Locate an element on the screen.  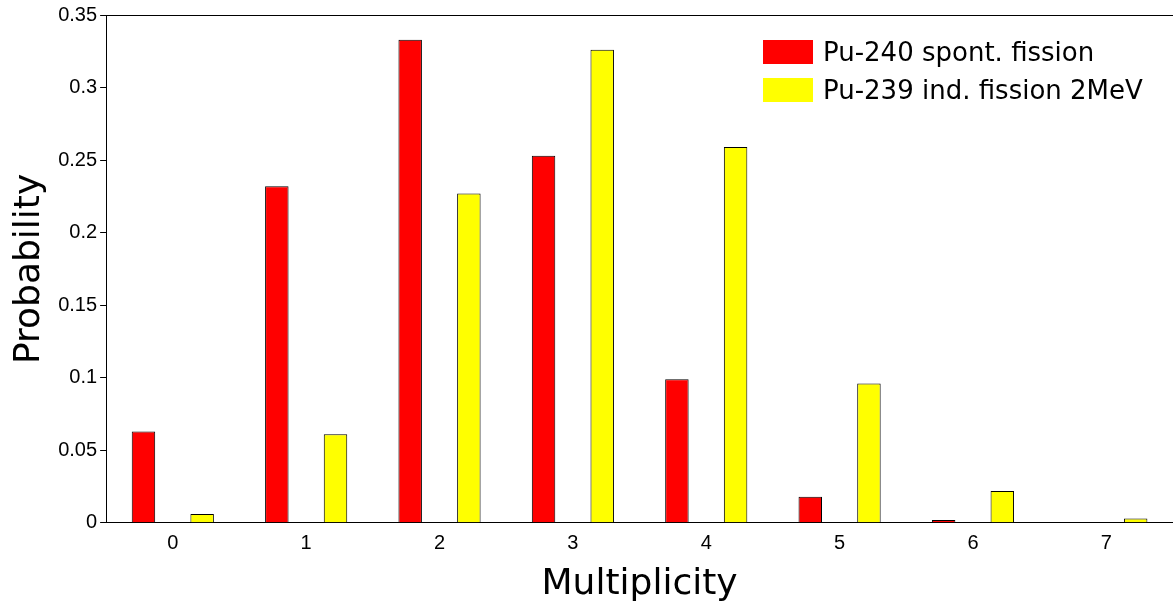
y-tick-label: 0 is located at coordinates (92, 521).